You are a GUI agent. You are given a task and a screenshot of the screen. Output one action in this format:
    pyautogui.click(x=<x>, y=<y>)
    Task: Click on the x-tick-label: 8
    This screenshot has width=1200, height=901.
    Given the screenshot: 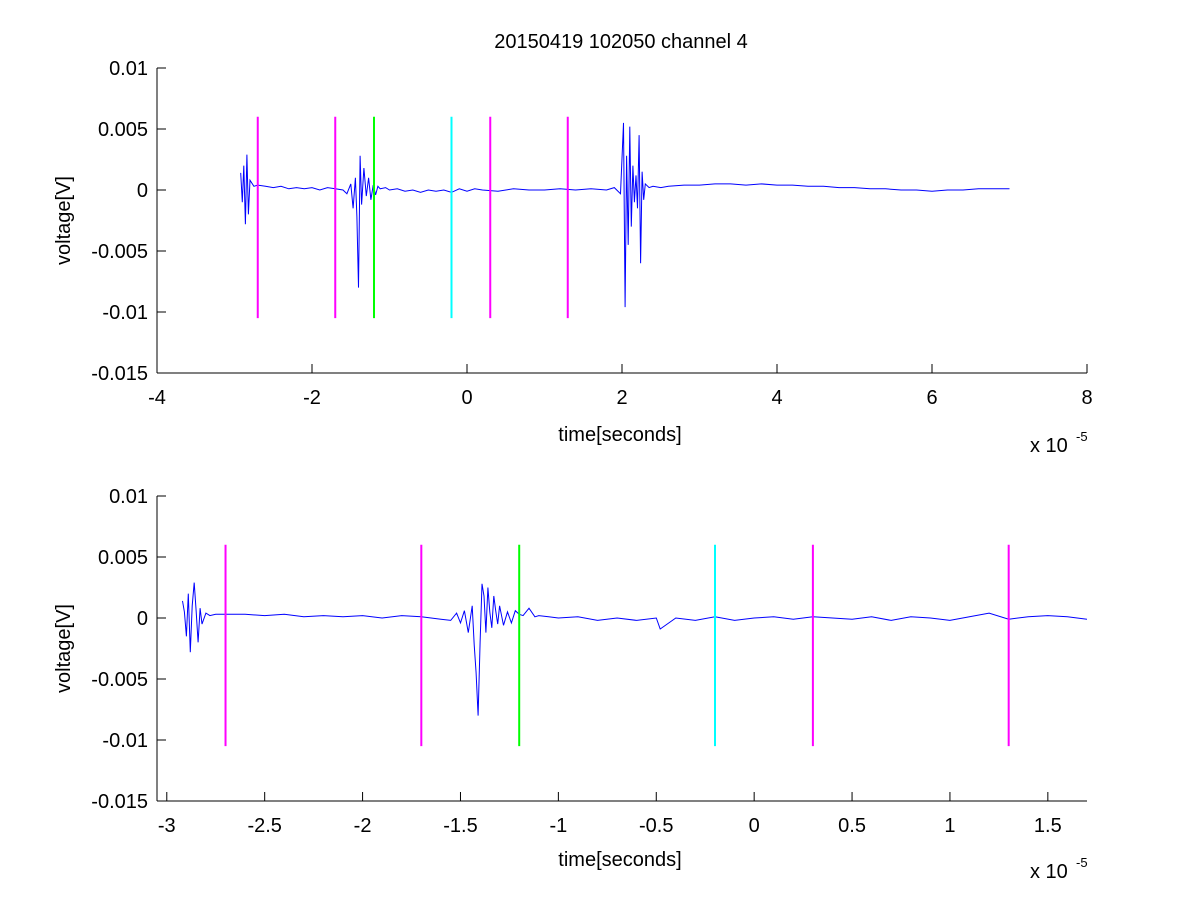 What is the action you would take?
    pyautogui.click(x=1086, y=398)
    